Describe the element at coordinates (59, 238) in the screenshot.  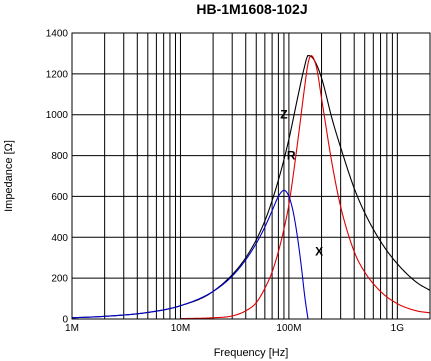
I see `y-tick-label: 400` at that location.